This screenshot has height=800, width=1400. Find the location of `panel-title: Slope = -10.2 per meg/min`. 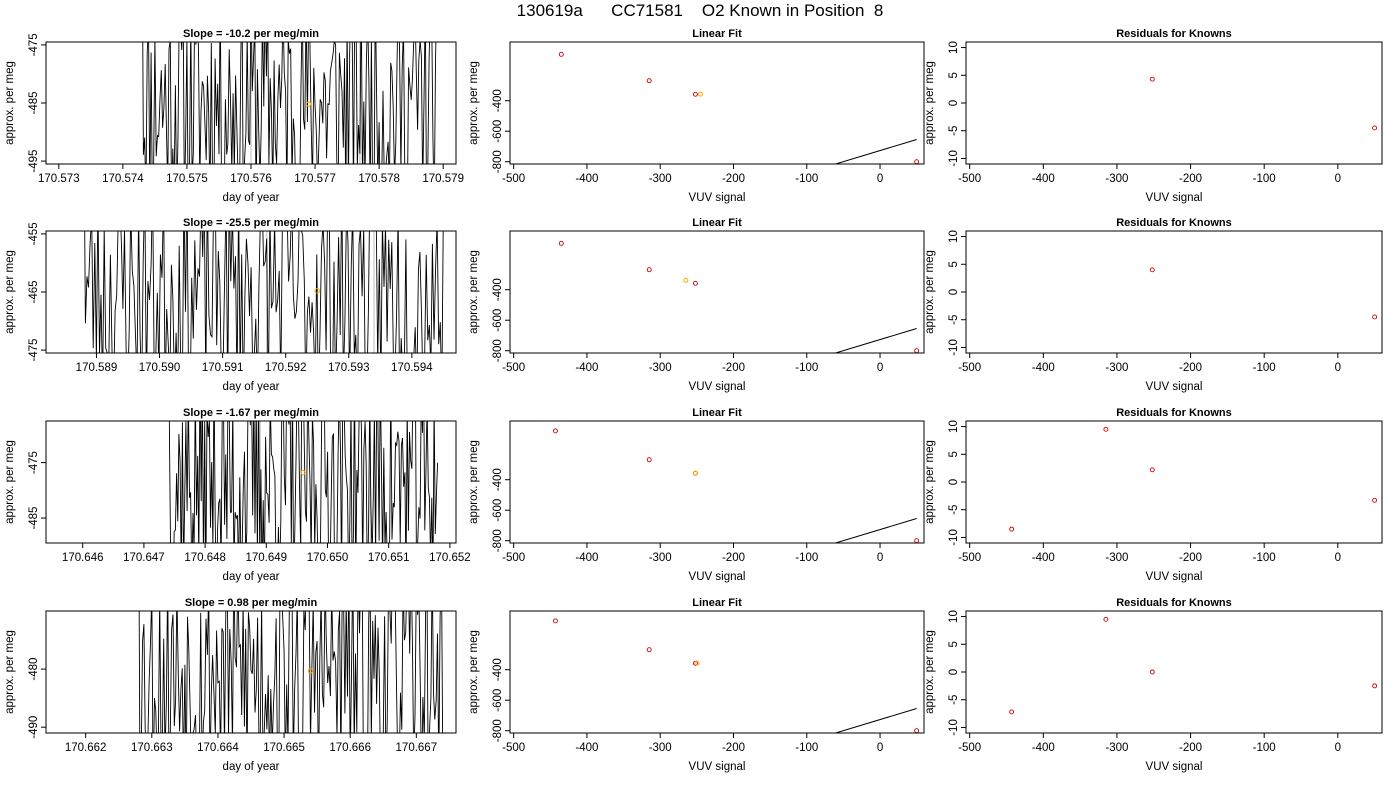

panel-title: Slope = -10.2 per meg/min is located at coordinates (251, 34).